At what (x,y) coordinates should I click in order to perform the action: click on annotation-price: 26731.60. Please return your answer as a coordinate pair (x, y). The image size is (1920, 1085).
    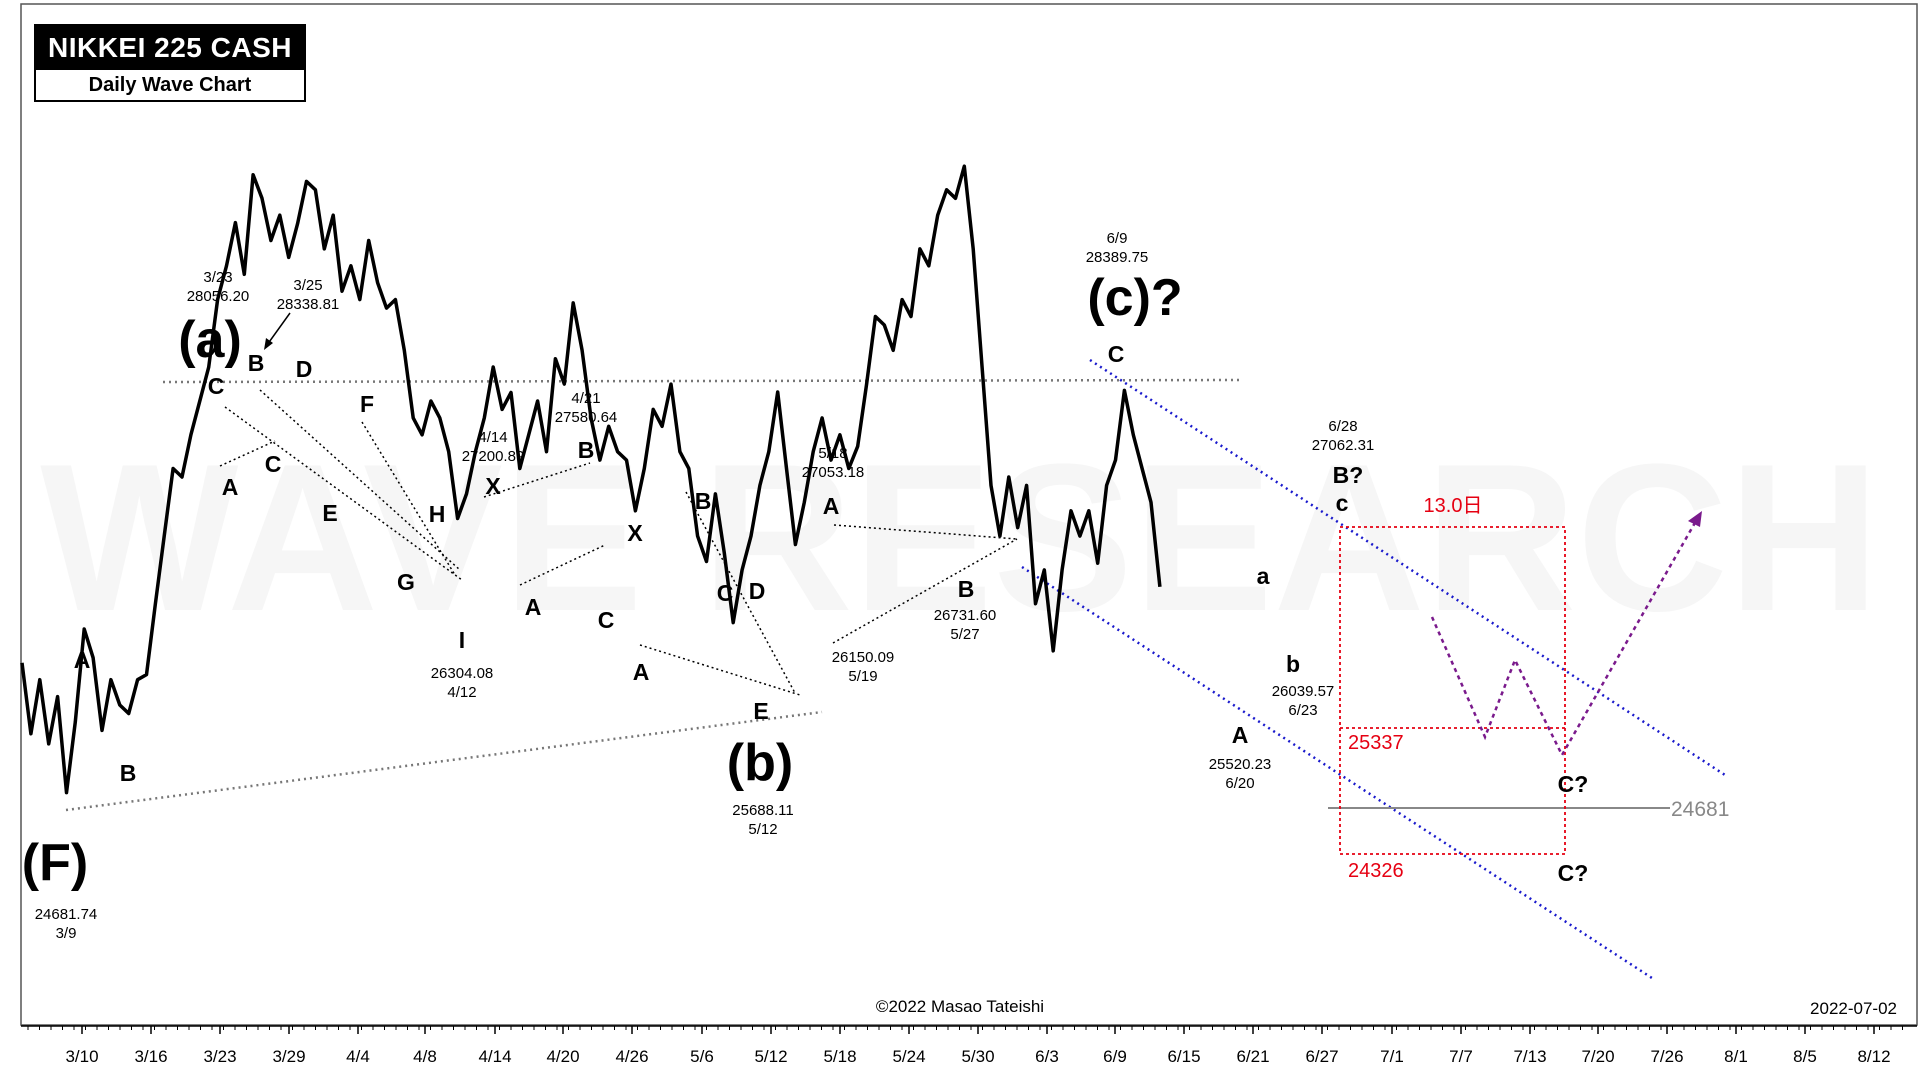
    Looking at the image, I should click on (965, 615).